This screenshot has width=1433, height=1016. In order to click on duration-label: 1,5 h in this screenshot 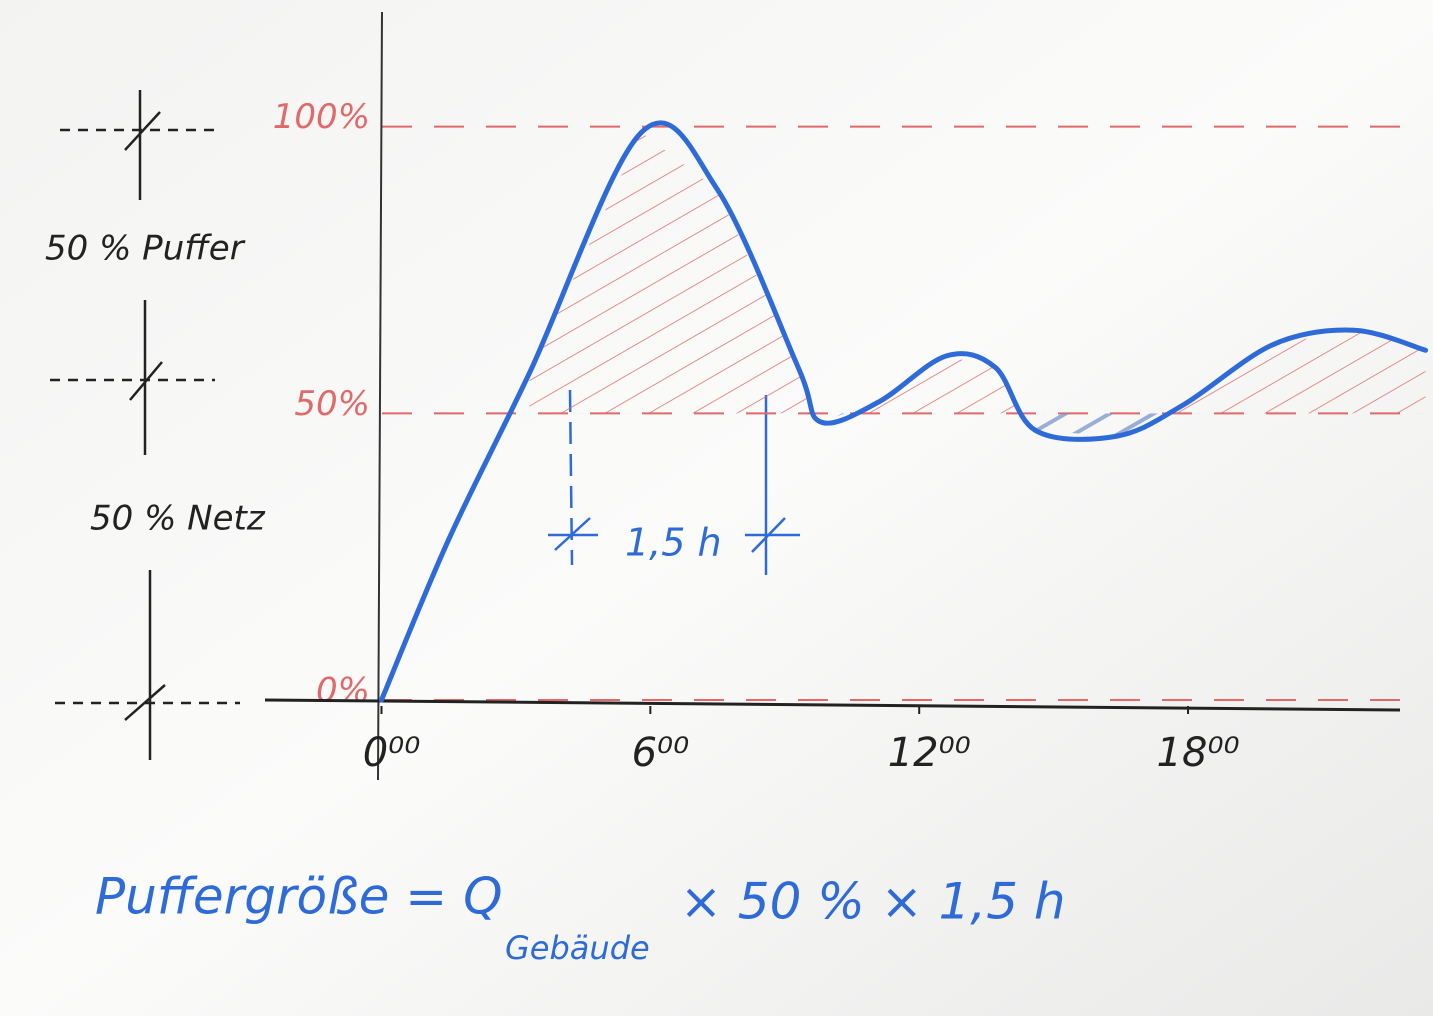, I will do `click(673, 543)`.